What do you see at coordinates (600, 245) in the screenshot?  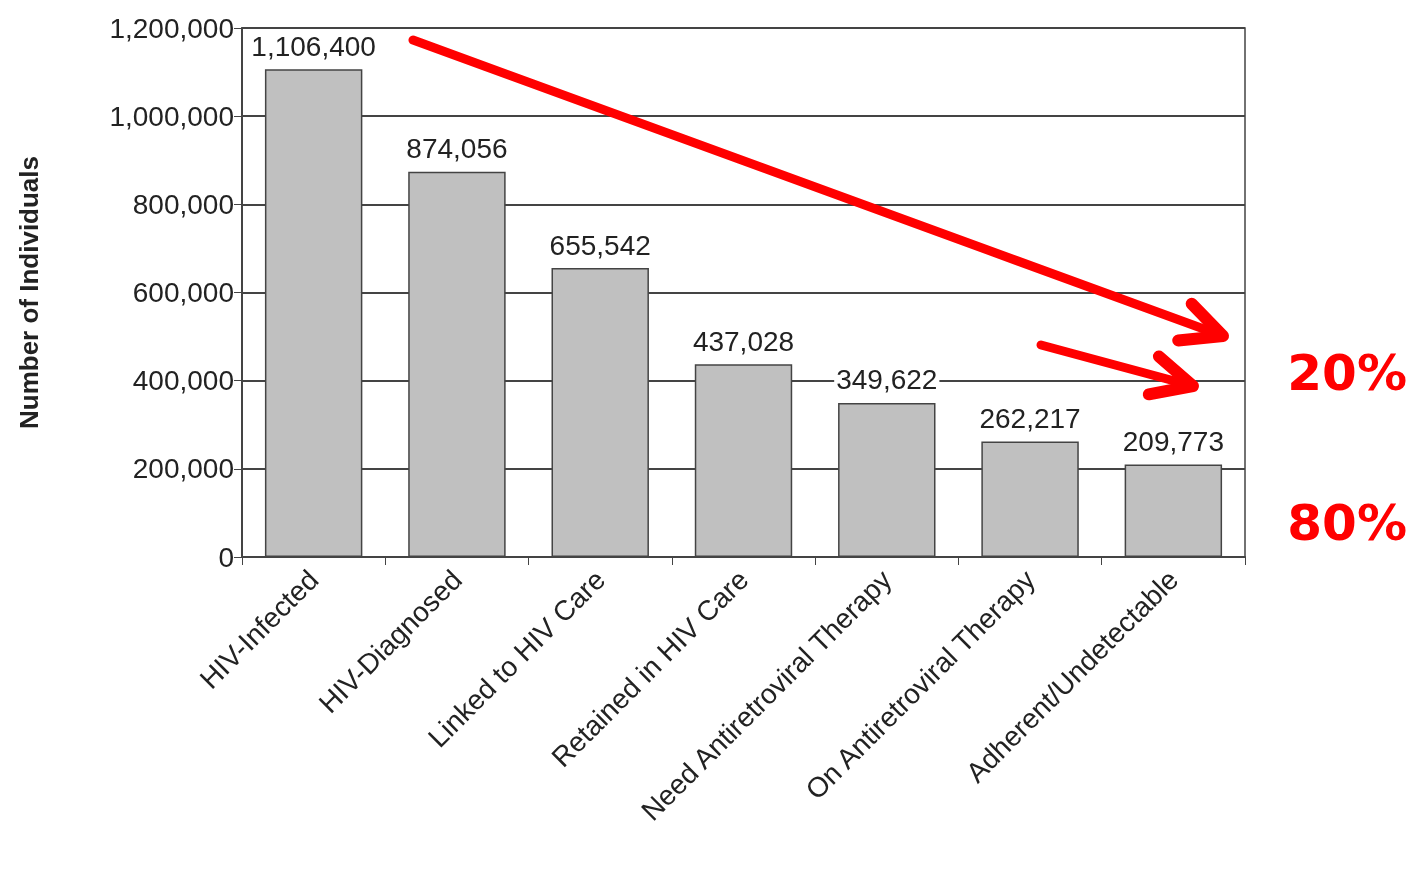 I see `data-label: 655,542` at bounding box center [600, 245].